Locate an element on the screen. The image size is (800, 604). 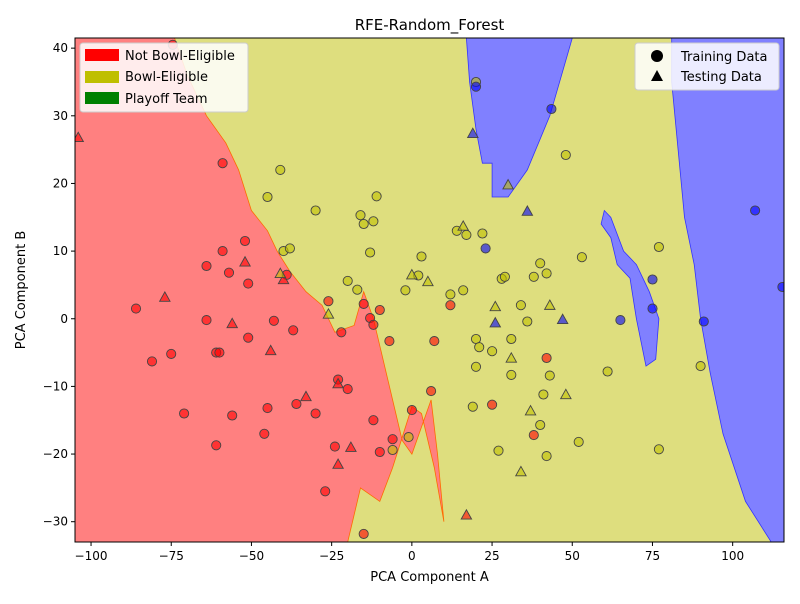
legend-label-testing-data: Testing Data is located at coordinates (721, 77).